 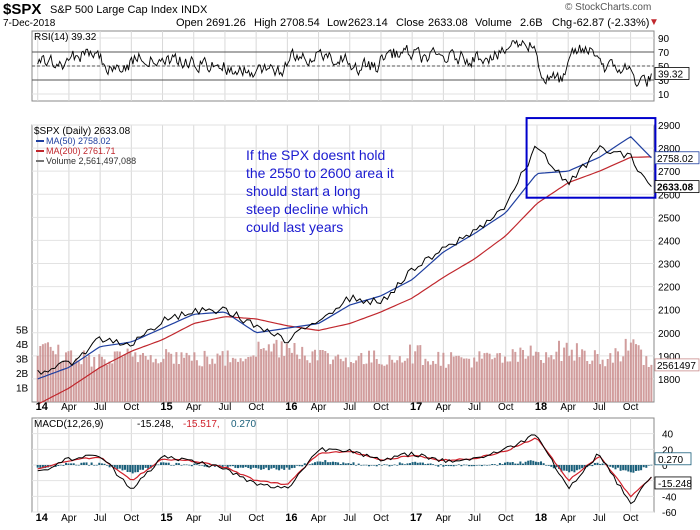 What do you see at coordinates (669, 288) in the screenshot?
I see `price-tick-label: 2200` at bounding box center [669, 288].